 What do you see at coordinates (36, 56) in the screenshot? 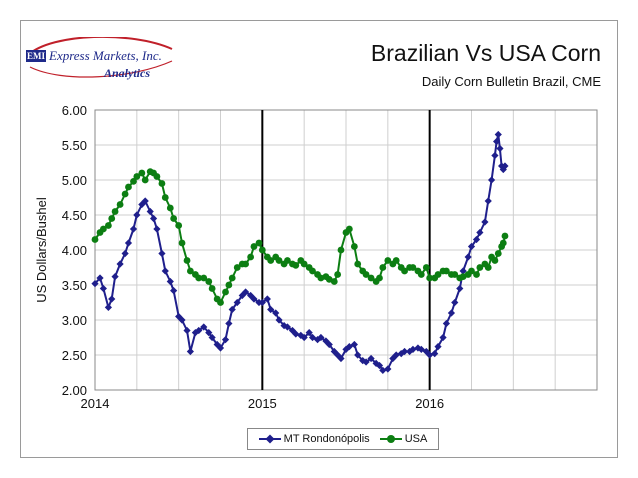
I see `logo-emi: EMI` at bounding box center [36, 56].